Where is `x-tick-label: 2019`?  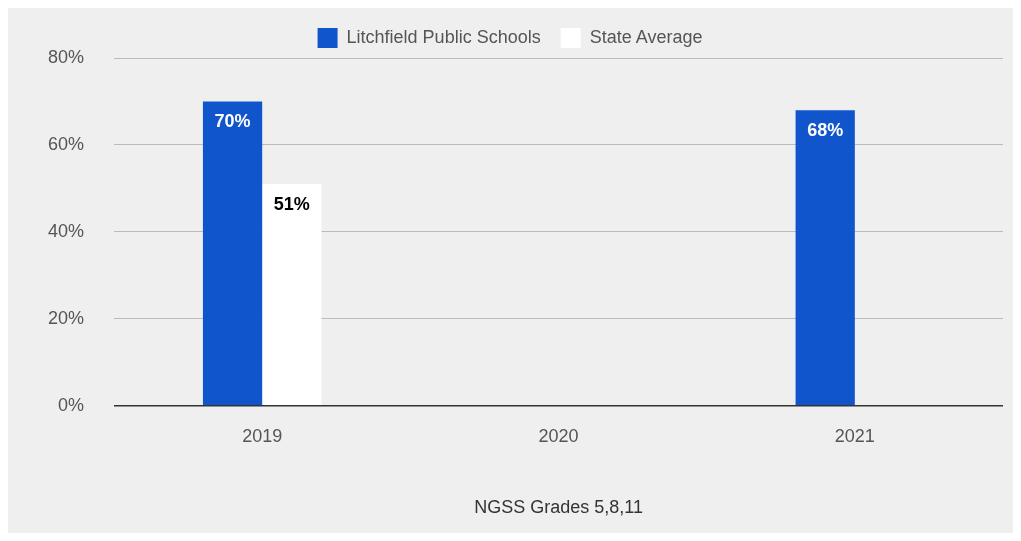
x-tick-label: 2019 is located at coordinates (262, 435).